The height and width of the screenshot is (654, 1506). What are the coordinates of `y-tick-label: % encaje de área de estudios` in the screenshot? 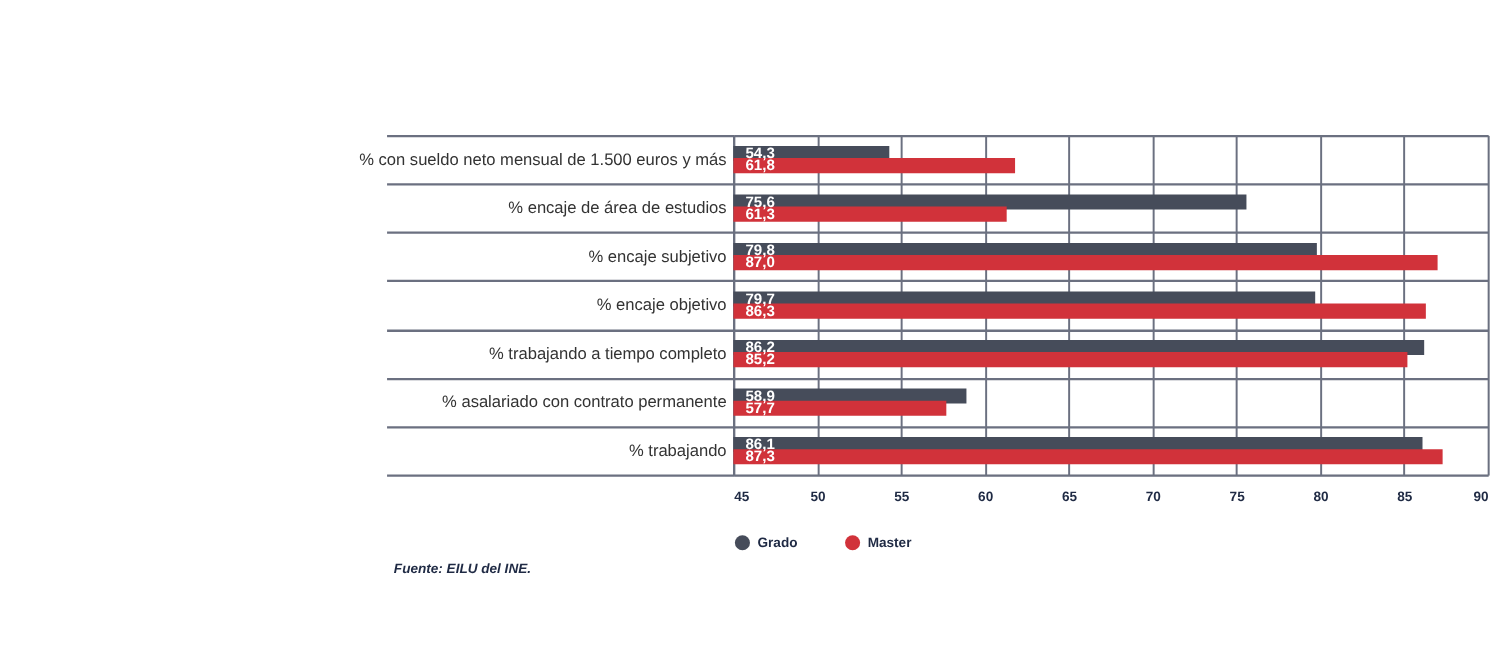 It's located at (617, 207).